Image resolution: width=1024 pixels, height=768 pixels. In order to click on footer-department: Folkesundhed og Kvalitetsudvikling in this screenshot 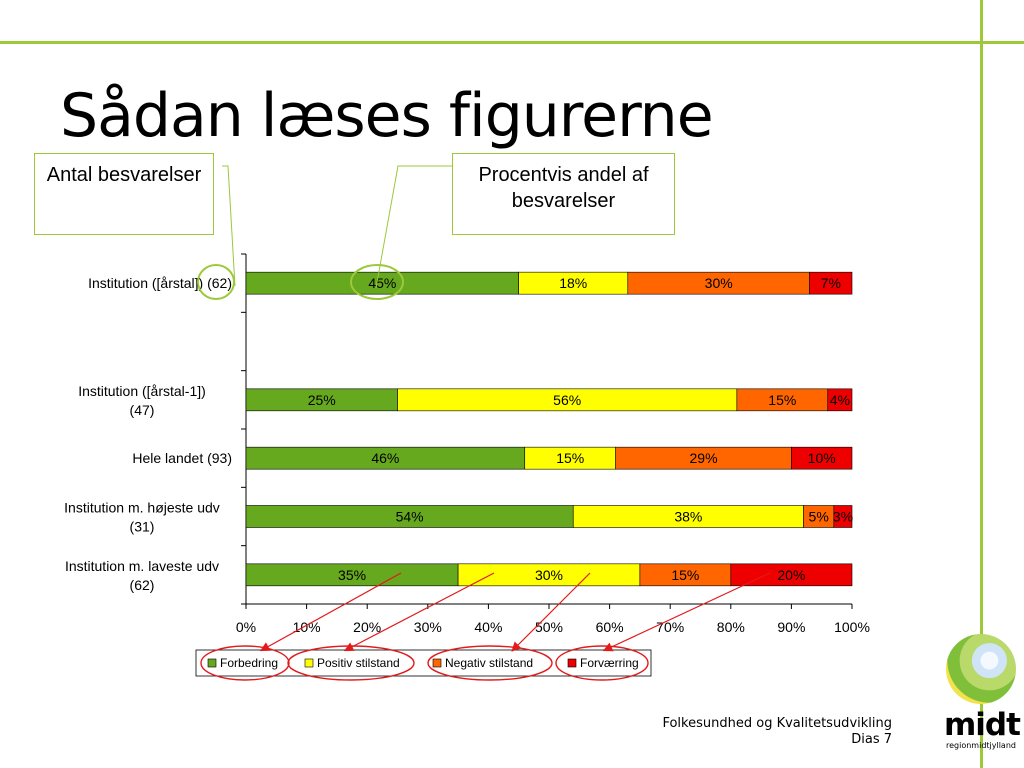, I will do `click(777, 723)`.